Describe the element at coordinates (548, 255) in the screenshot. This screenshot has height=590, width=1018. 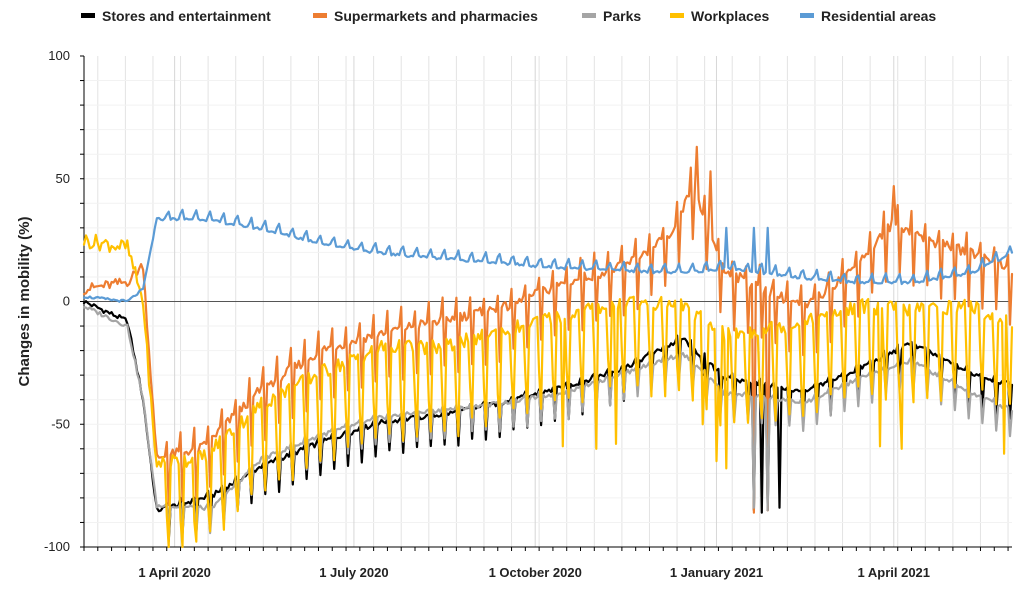
I see `series-line` at that location.